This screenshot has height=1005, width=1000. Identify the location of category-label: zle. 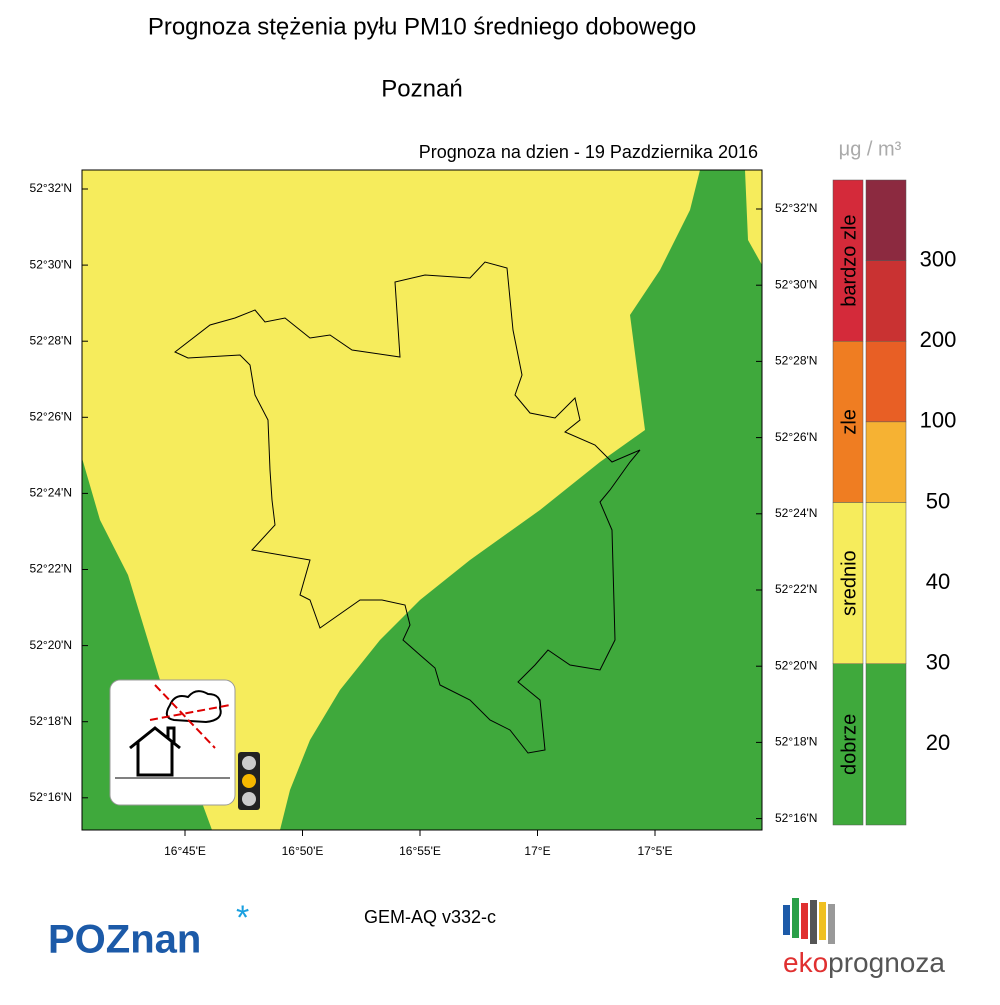
(849, 422).